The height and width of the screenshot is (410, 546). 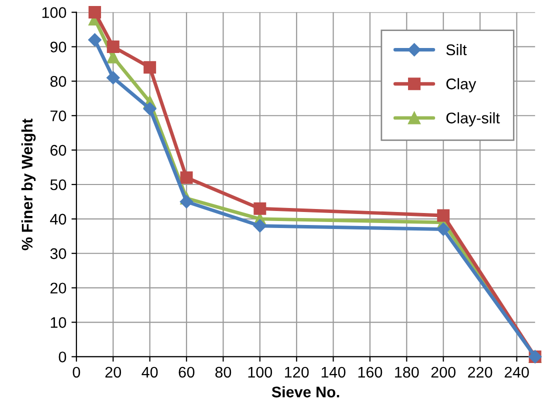 I want to click on x-tick-label: 200, so click(x=443, y=372).